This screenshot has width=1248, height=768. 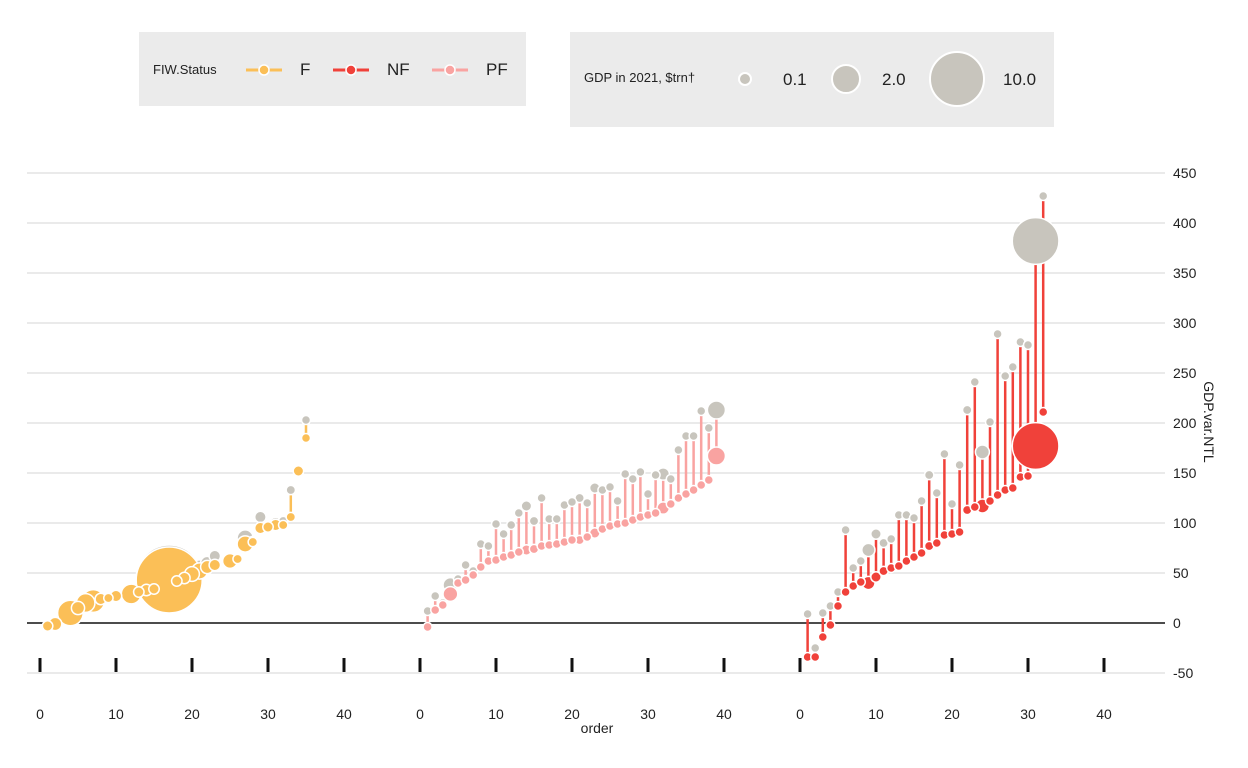 What do you see at coordinates (305, 69) in the screenshot?
I see `legend-label-f: F` at bounding box center [305, 69].